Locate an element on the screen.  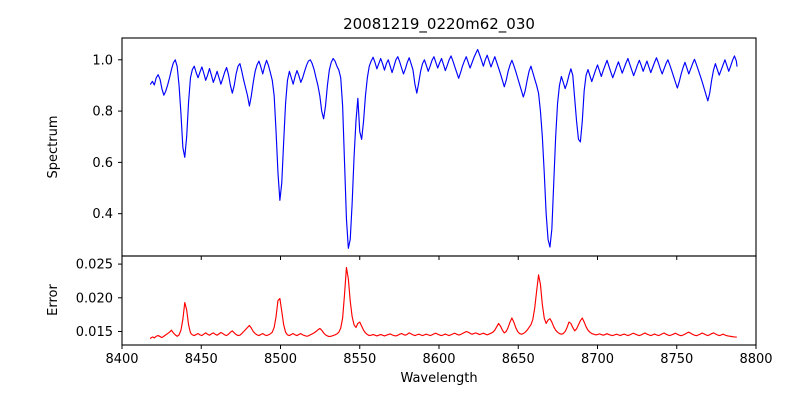
x-tick-label: 8650 is located at coordinates (518, 359).